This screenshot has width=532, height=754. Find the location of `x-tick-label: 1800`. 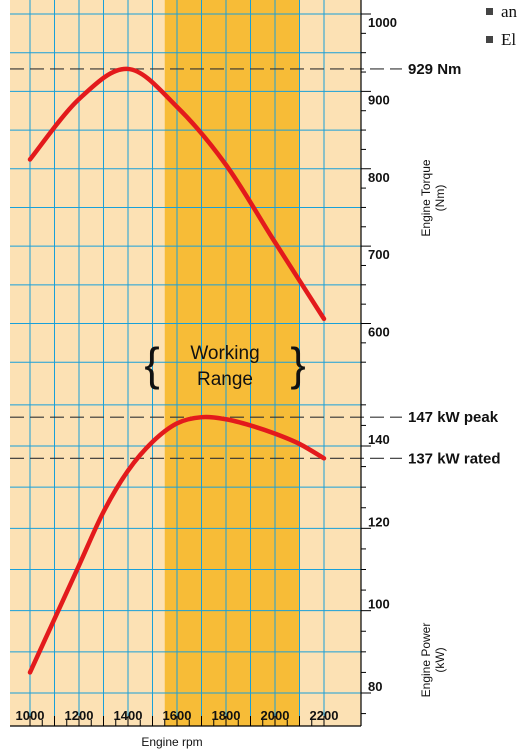

x-tick-label: 1800 is located at coordinates (226, 715).